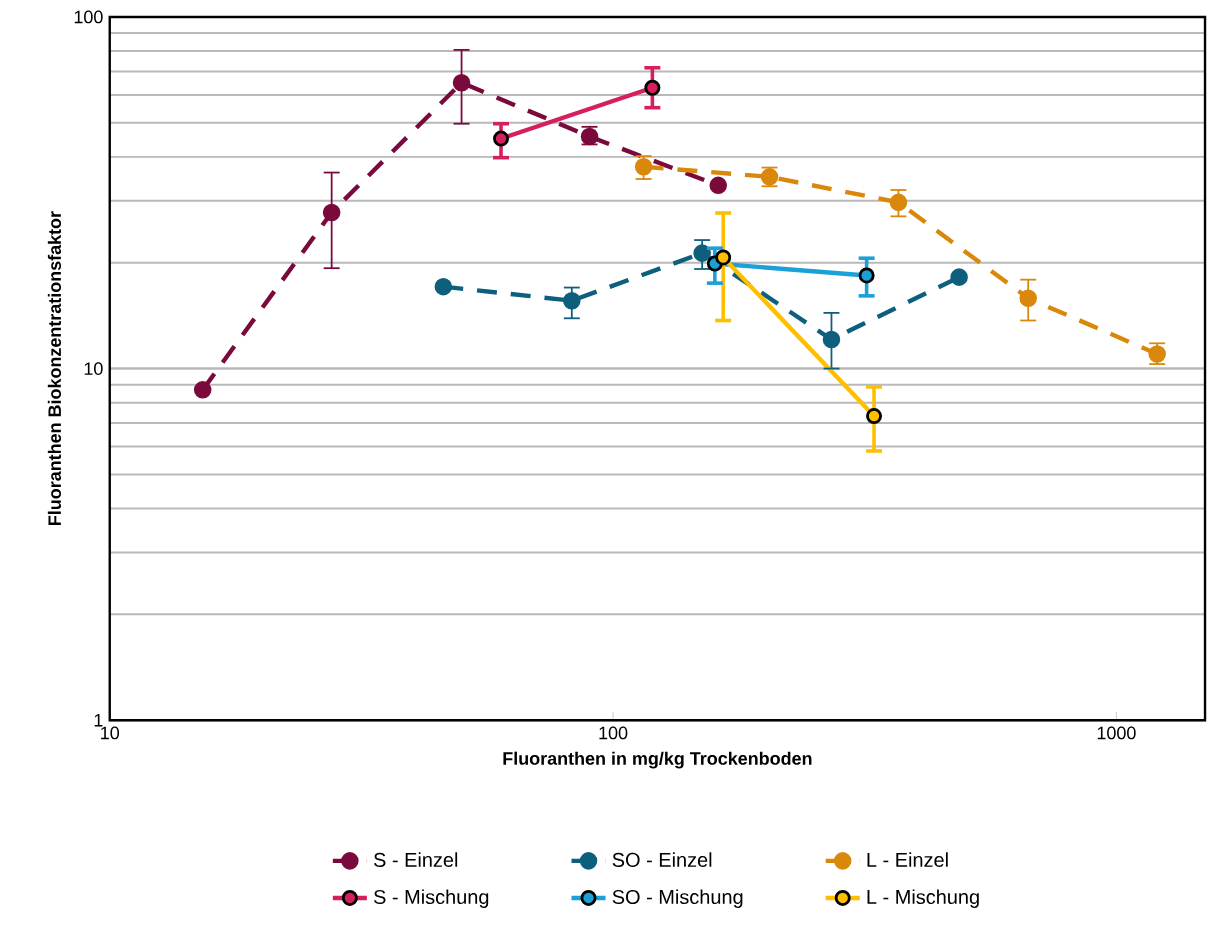 The width and height of the screenshot is (1211, 928). What do you see at coordinates (431, 899) in the screenshot?
I see `legend-label: S - Mischung` at bounding box center [431, 899].